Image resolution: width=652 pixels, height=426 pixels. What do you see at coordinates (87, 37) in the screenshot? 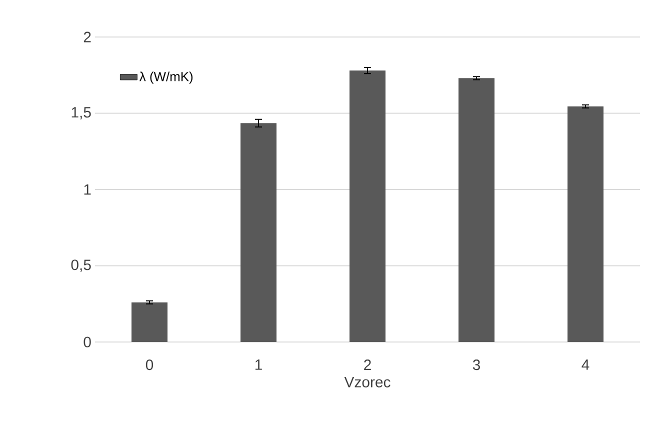
I see `y-tick-label: 2` at bounding box center [87, 37].